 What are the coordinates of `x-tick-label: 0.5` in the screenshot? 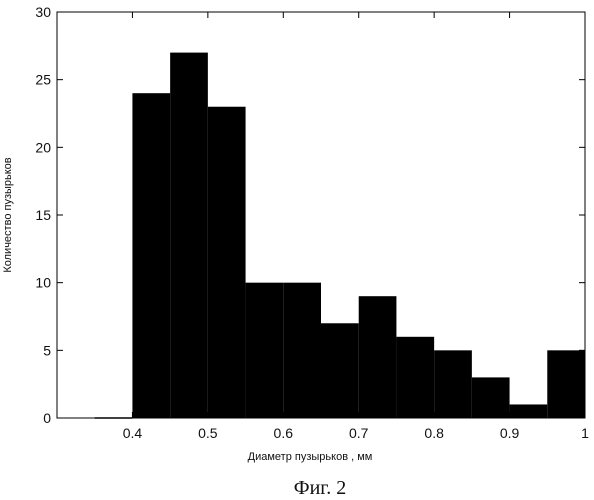 It's located at (208, 433).